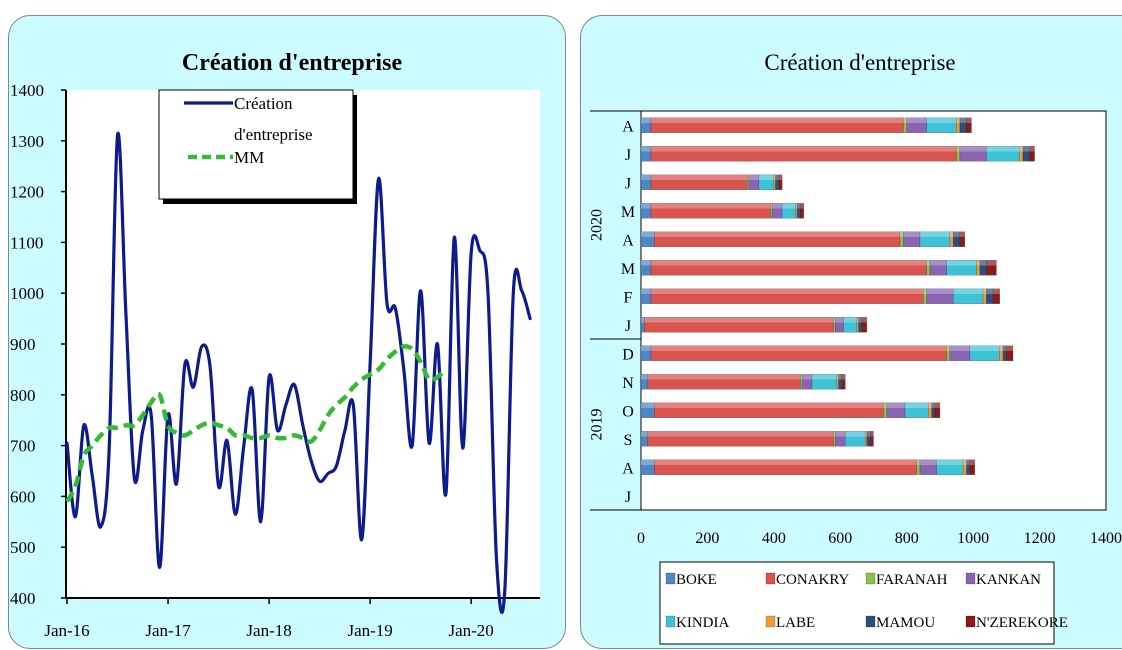 The height and width of the screenshot is (650, 1122). Describe the element at coordinates (263, 103) in the screenshot. I see `legend-label-0a: Création` at that location.